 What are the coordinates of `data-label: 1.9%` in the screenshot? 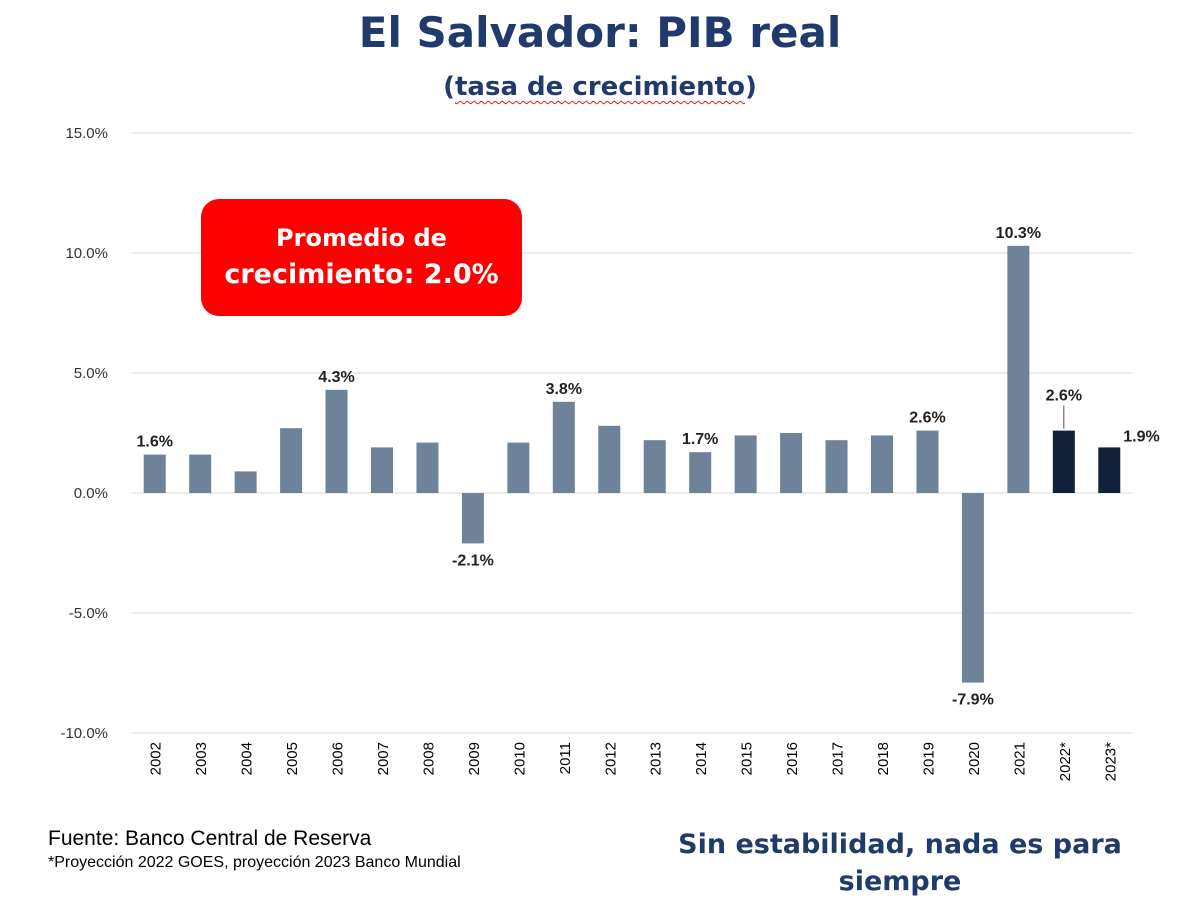 It's located at (1141, 436).